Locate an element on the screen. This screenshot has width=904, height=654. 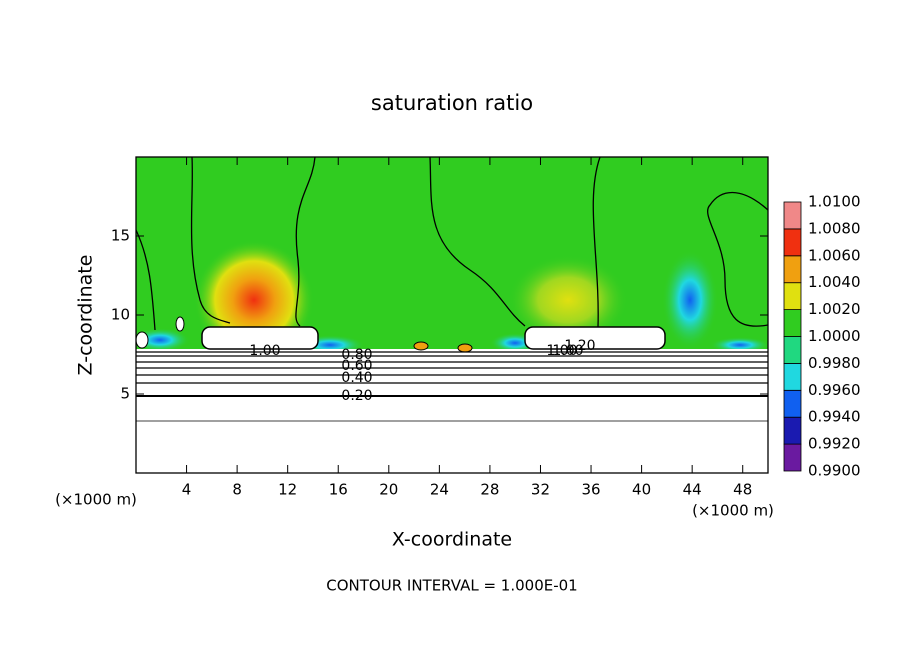
colorbar-tick-label: 0.9980 is located at coordinates (834, 363).